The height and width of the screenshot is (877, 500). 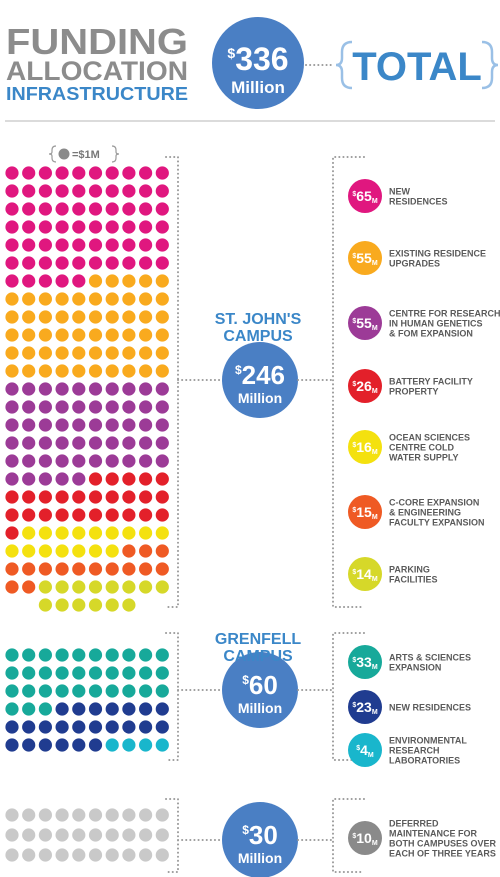 What do you see at coordinates (260, 690) in the screenshot?
I see `group-circle` at bounding box center [260, 690].